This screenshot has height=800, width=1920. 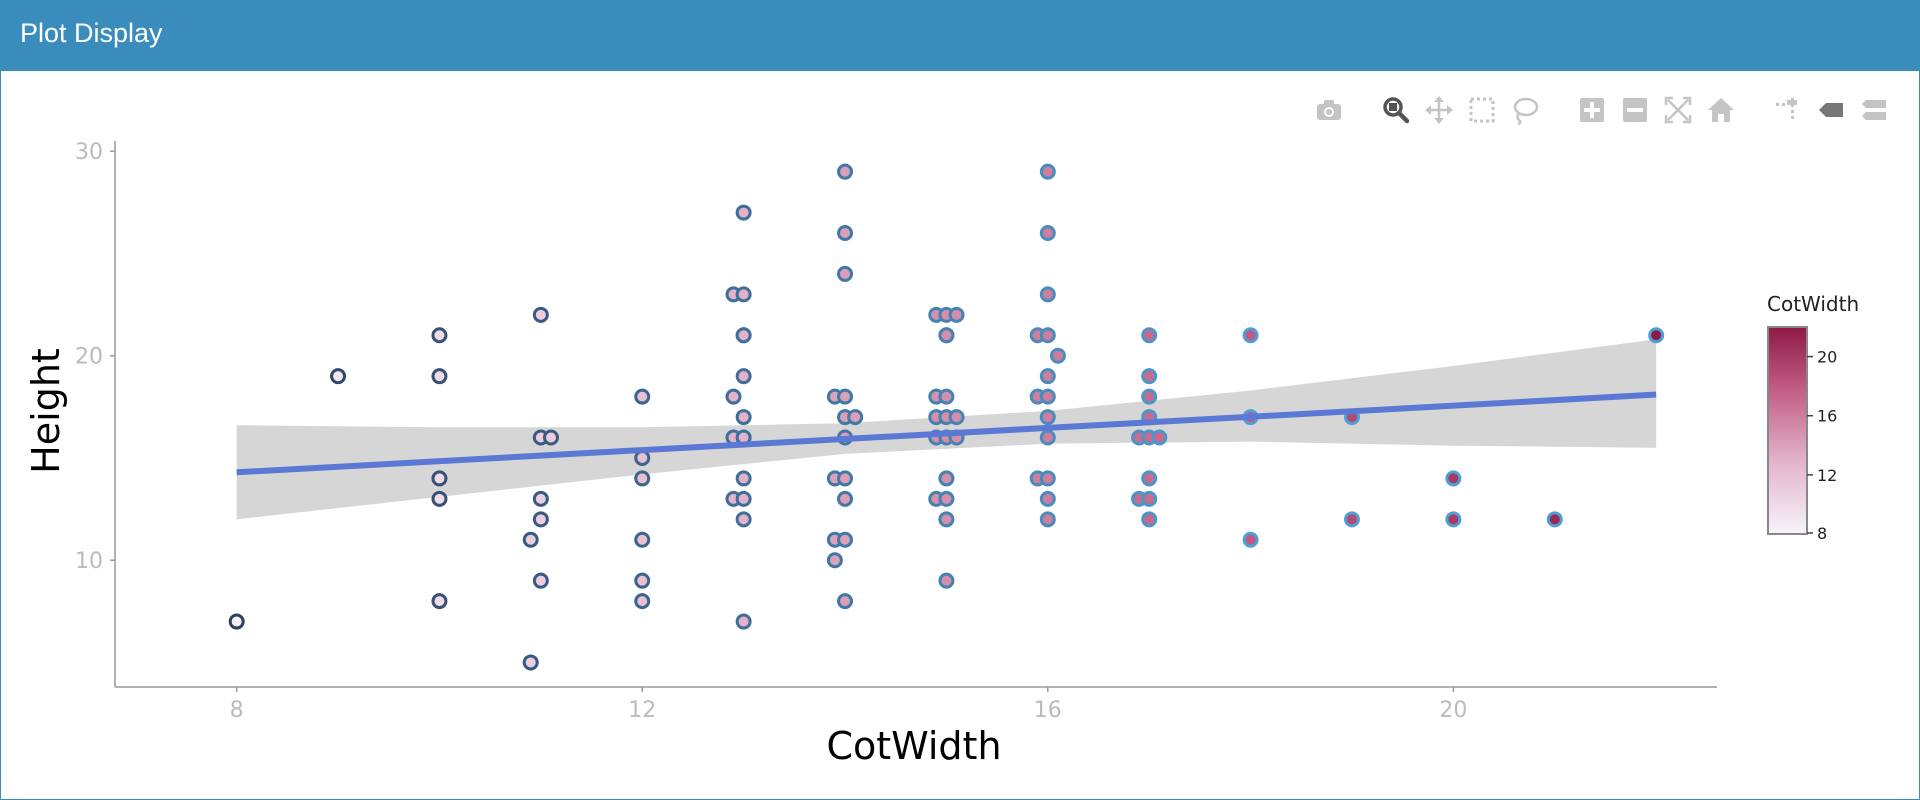 I want to click on y-tick-label: 30, so click(x=89, y=152).